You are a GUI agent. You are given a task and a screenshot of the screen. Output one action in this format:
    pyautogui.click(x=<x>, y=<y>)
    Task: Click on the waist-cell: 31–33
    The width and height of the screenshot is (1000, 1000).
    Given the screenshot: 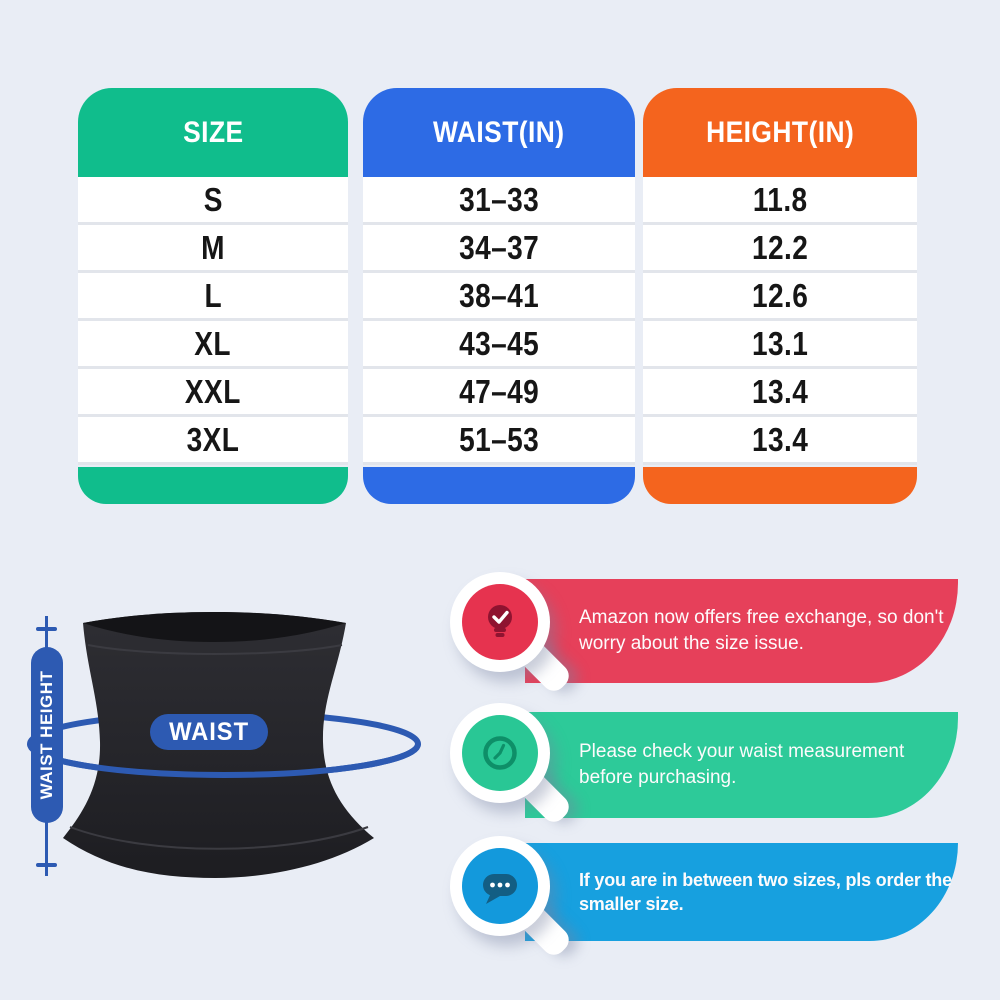 What is the action you would take?
    pyautogui.click(x=499, y=199)
    